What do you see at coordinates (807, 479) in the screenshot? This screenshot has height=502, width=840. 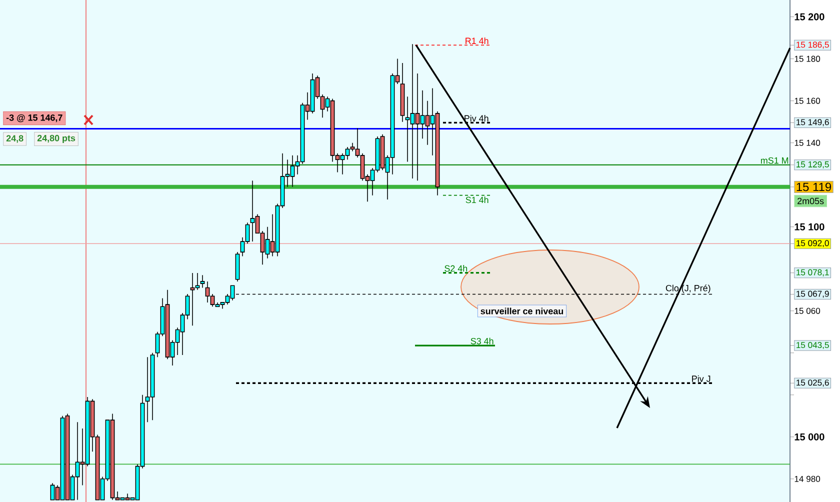 I see `y-tick-label: 14 980` at bounding box center [807, 479].